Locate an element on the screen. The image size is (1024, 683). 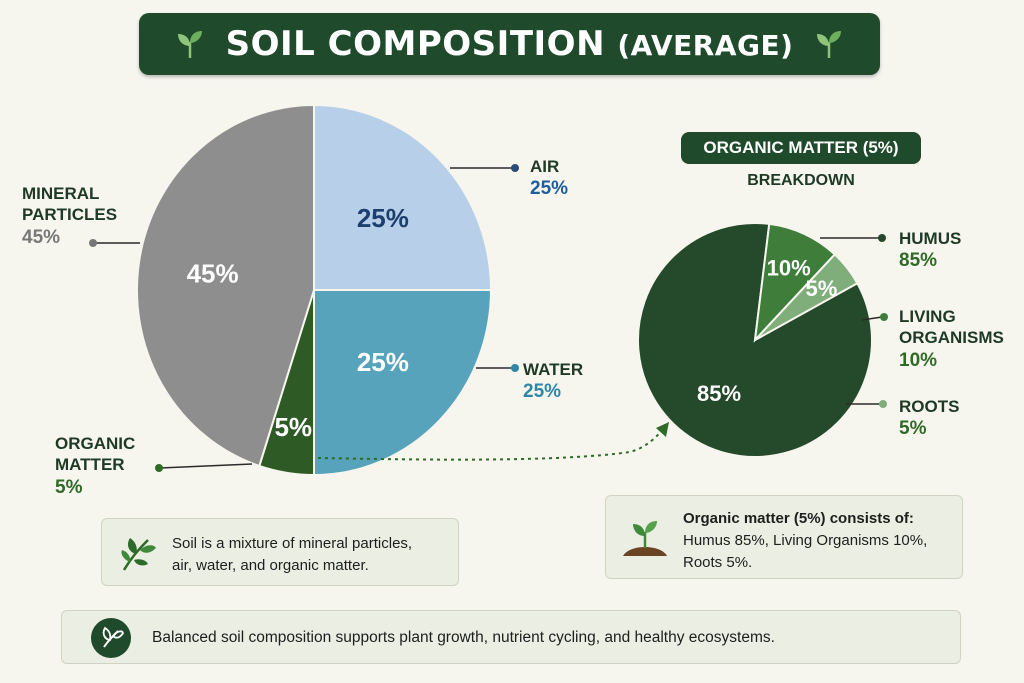
humus-name: HUMUS is located at coordinates (930, 238).